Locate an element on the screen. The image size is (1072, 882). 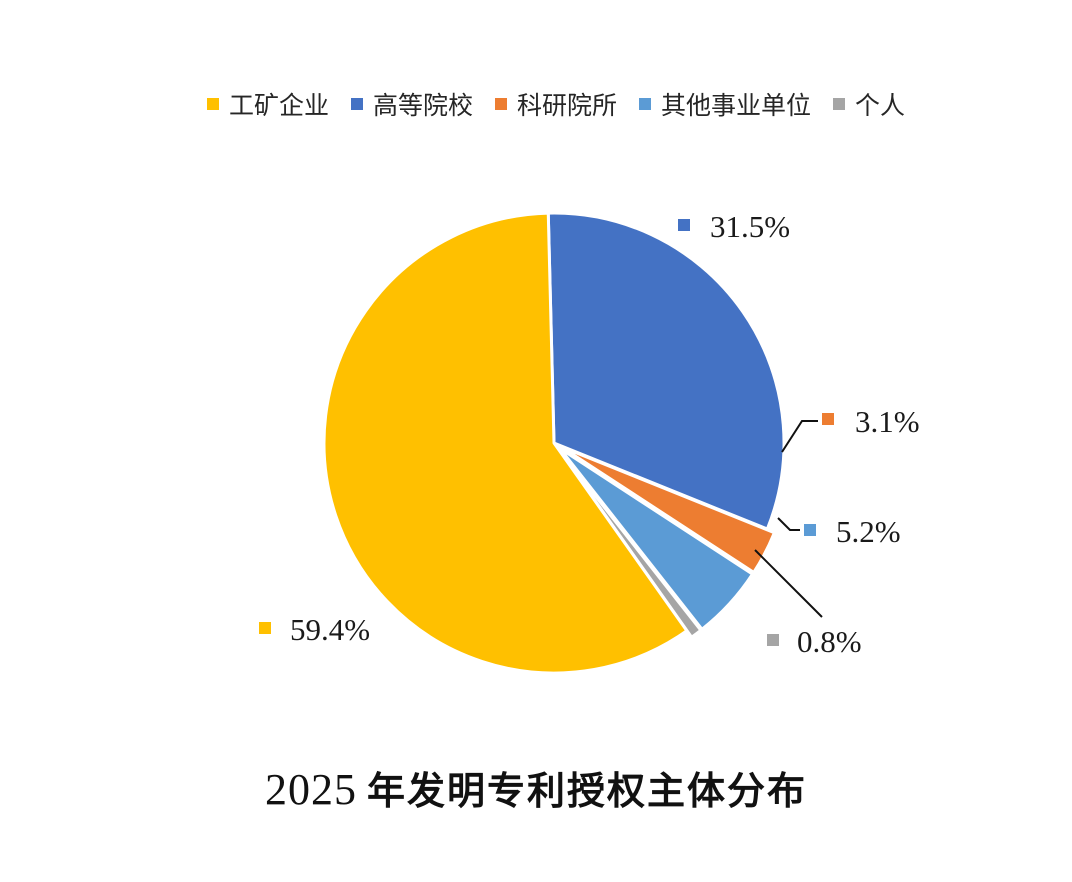
pie-slice-research-institutes is located at coordinates (667, 509).